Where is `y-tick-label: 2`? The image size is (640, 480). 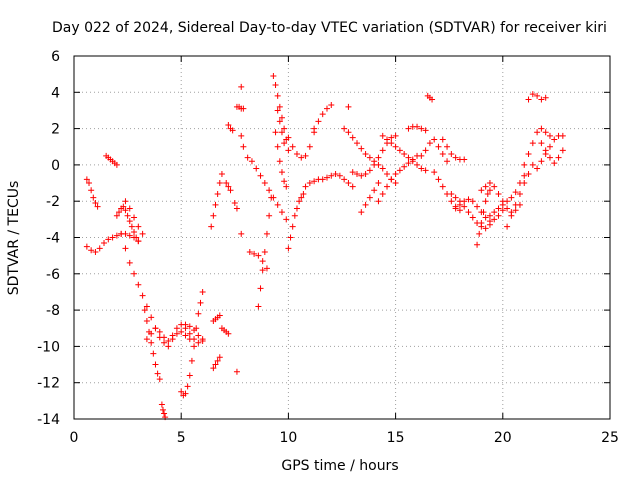
y-tick-label: 2 is located at coordinates (55, 130).